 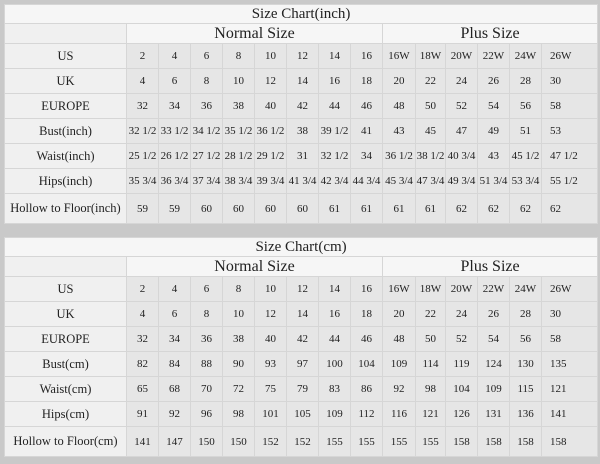 What do you see at coordinates (569, 131) in the screenshot?
I see `size-cell: 53` at bounding box center [569, 131].